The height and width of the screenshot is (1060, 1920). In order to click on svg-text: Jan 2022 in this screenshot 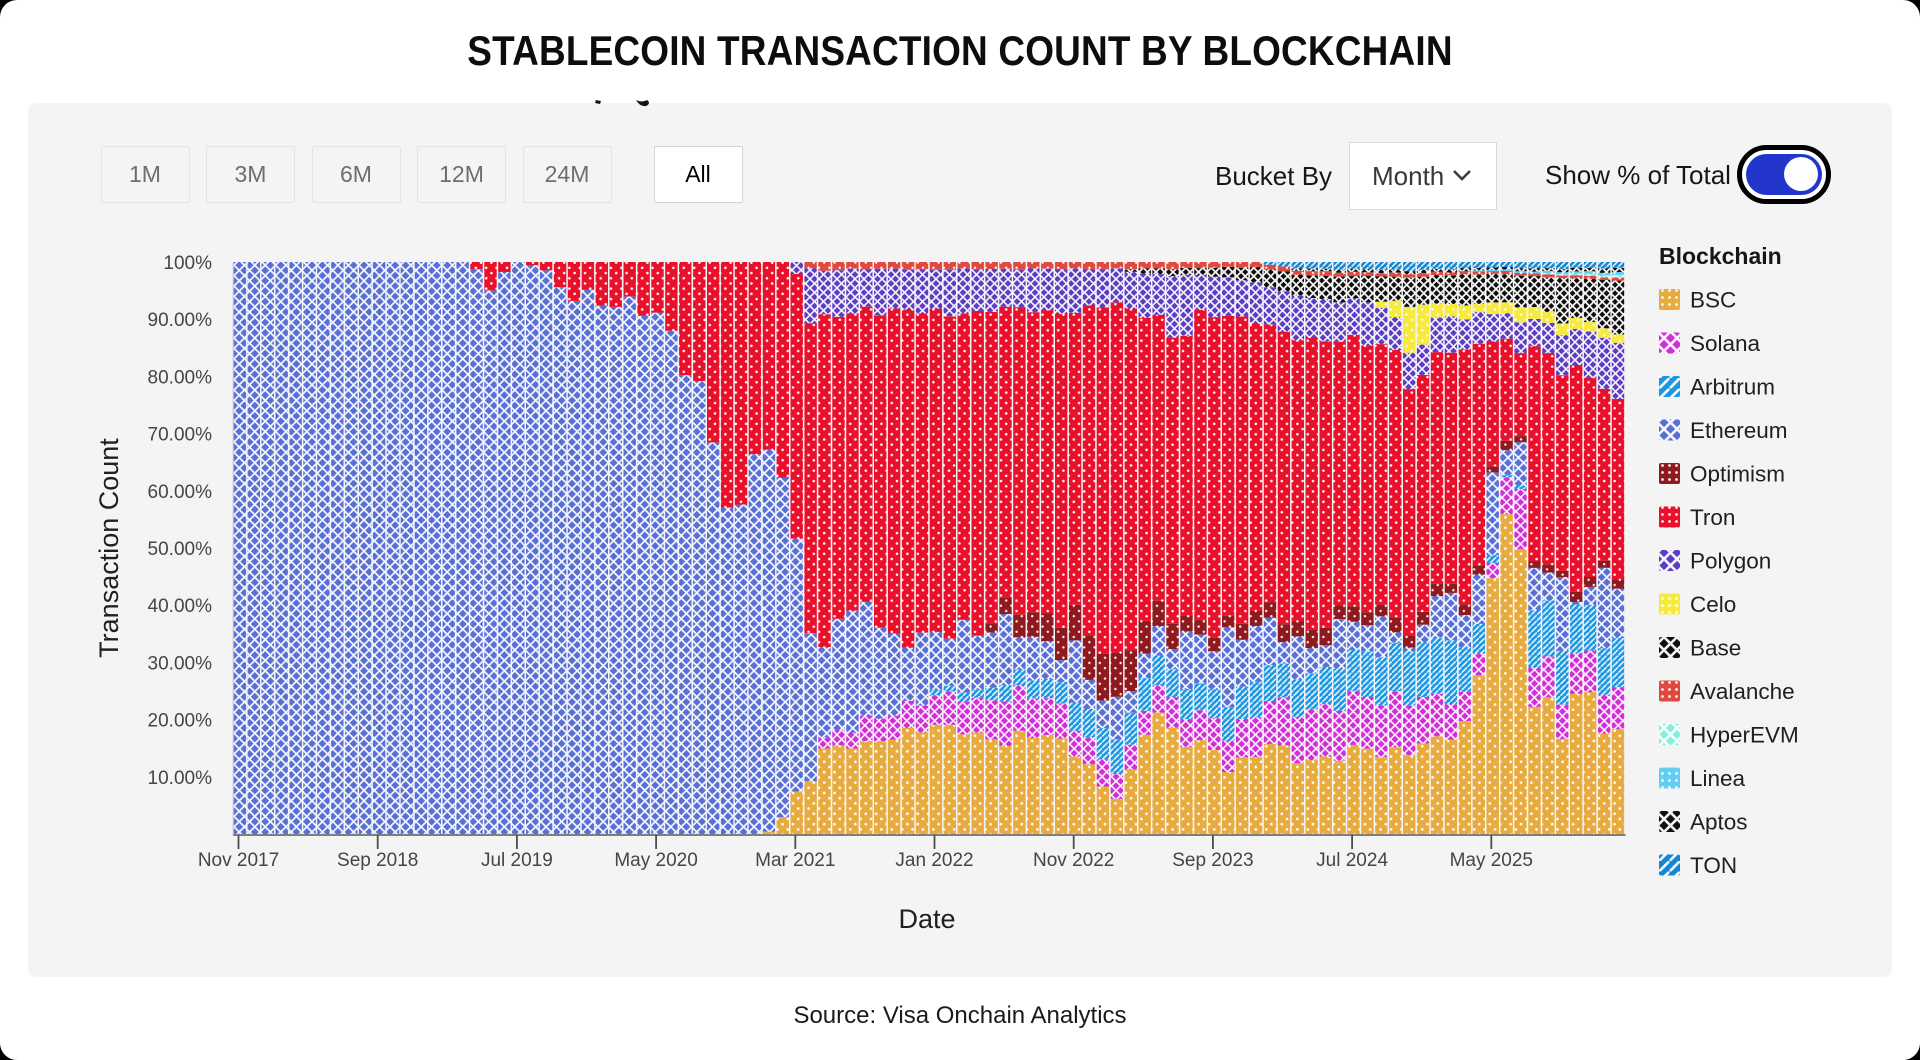, I will do `click(934, 860)`.